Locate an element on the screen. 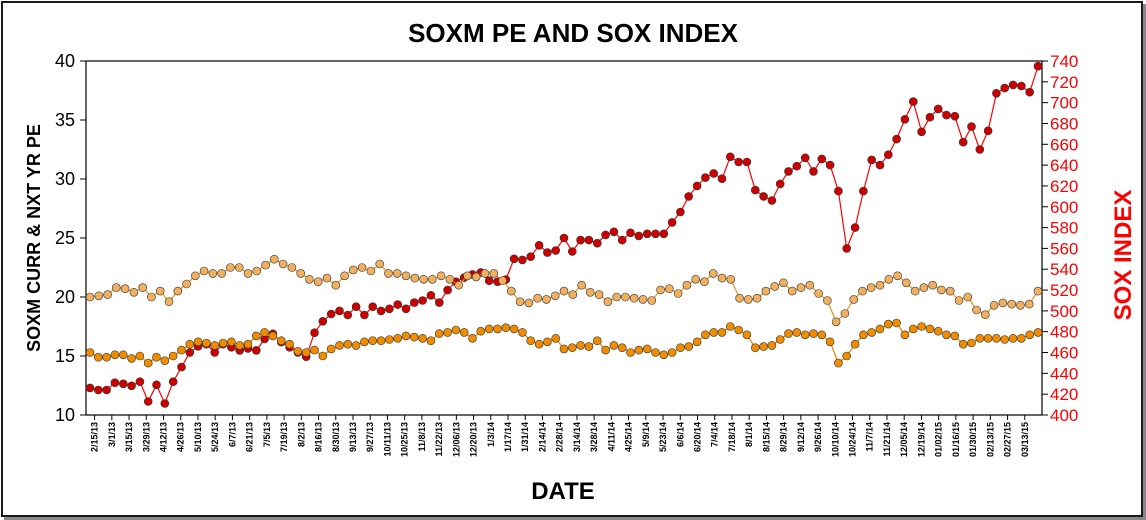 Image resolution: width=1146 pixels, height=520 pixels. right-y-tick-label: 640 is located at coordinates (1064, 165).